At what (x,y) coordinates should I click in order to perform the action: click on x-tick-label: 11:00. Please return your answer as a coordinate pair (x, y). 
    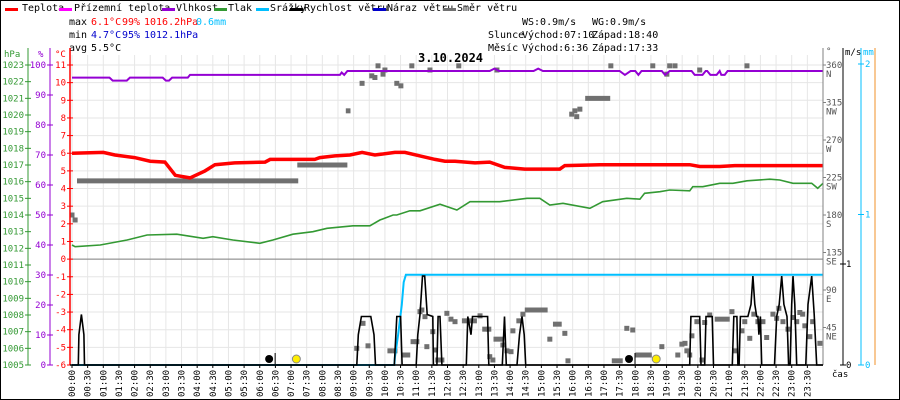
    Looking at the image, I should click on (417, 383).